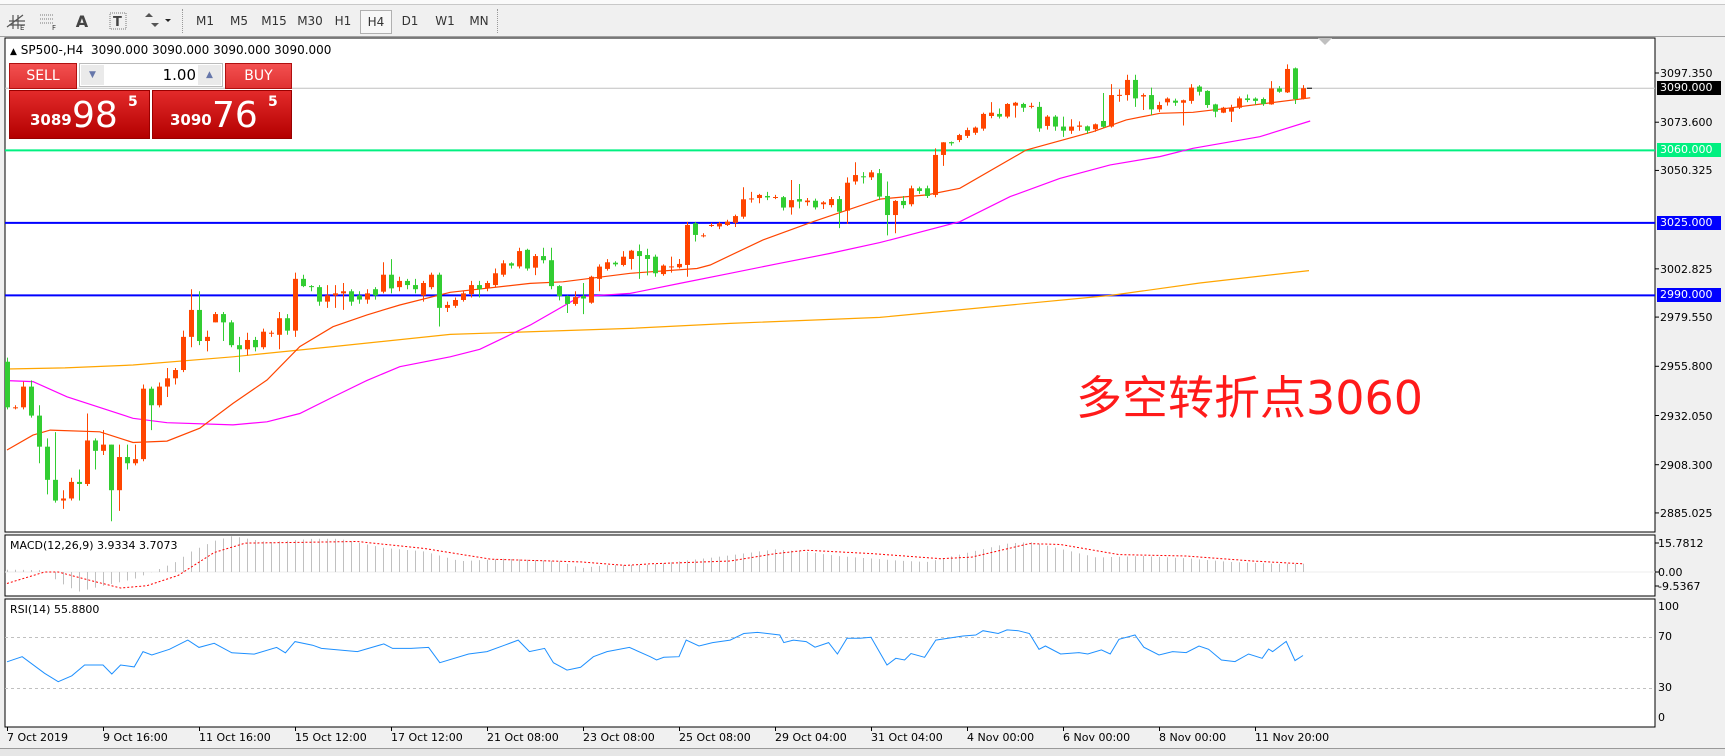 This screenshot has width=1725, height=756. I want to click on rsi-axis-label: 30, so click(1665, 687).